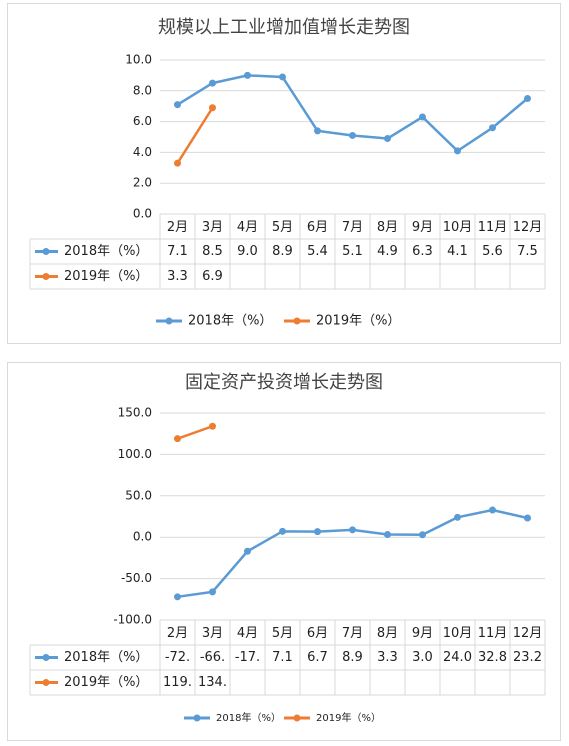  What do you see at coordinates (527, 657) in the screenshot?
I see `table-value: 23.2` at bounding box center [527, 657].